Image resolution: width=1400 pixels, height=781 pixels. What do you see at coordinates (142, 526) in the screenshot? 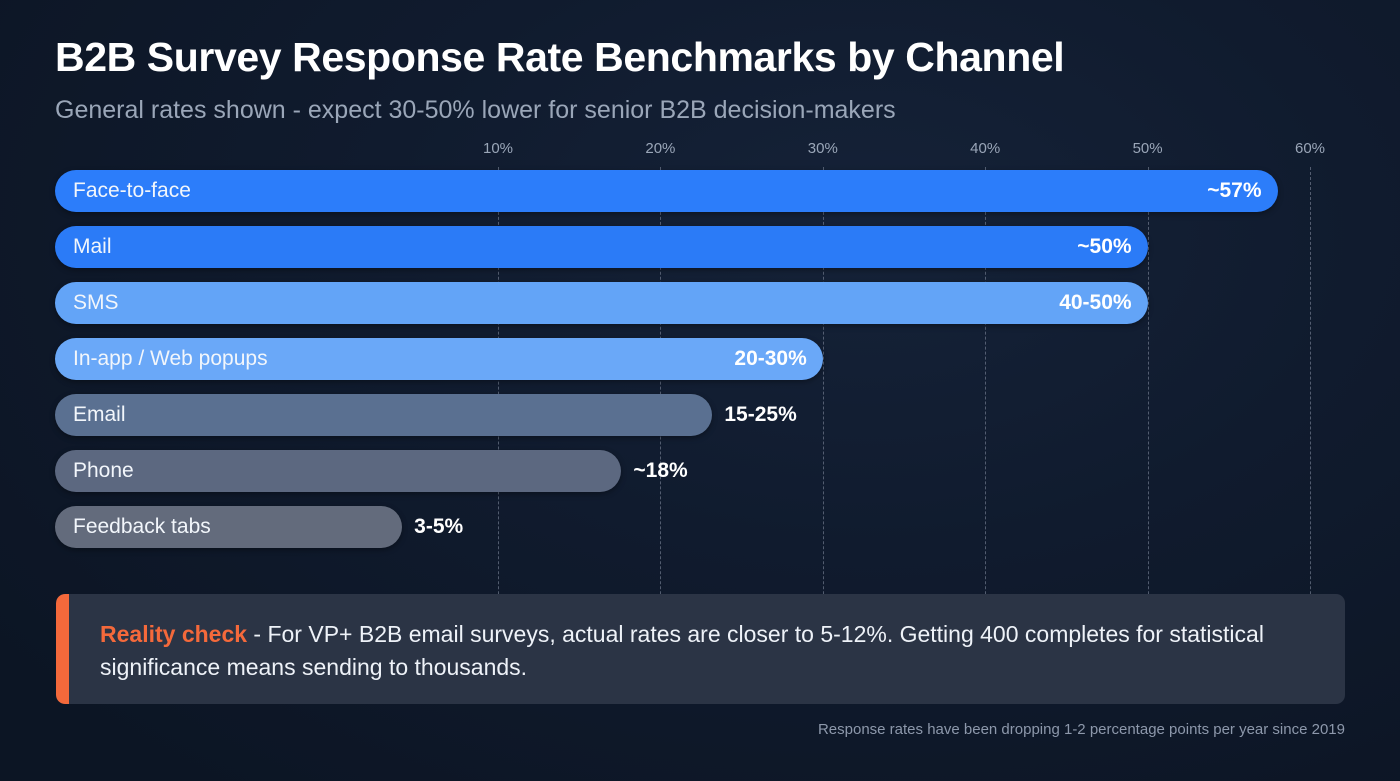
I see `bar-category-label: Feedback tabs` at bounding box center [142, 526].